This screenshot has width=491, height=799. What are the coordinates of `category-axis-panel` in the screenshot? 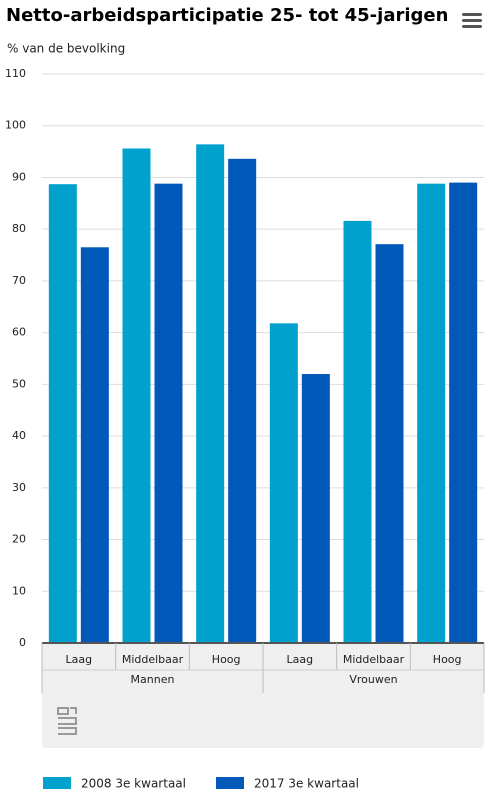 It's located at (263, 695).